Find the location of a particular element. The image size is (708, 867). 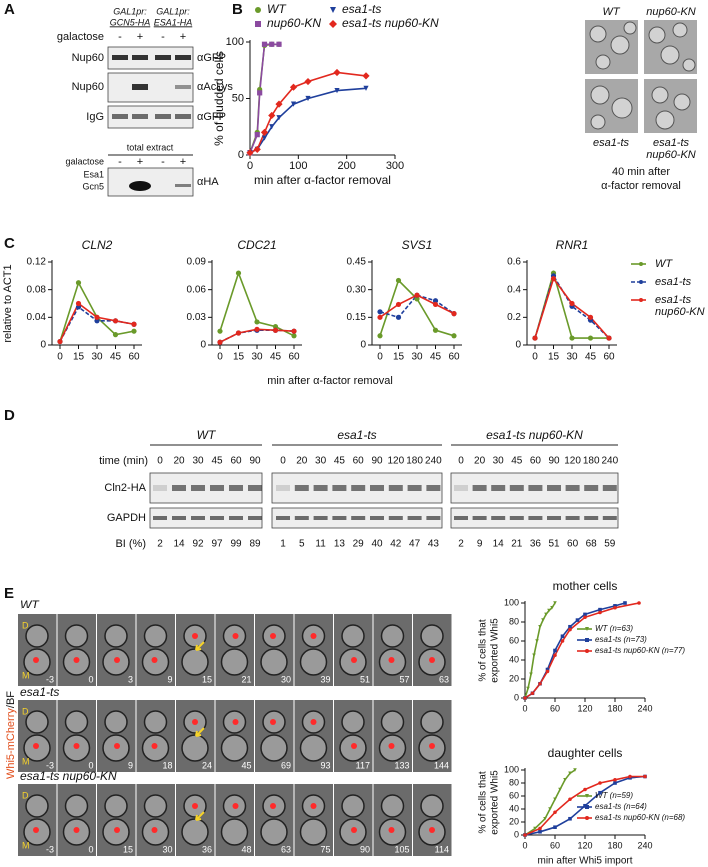

arrow is located at coordinates (200, 732).